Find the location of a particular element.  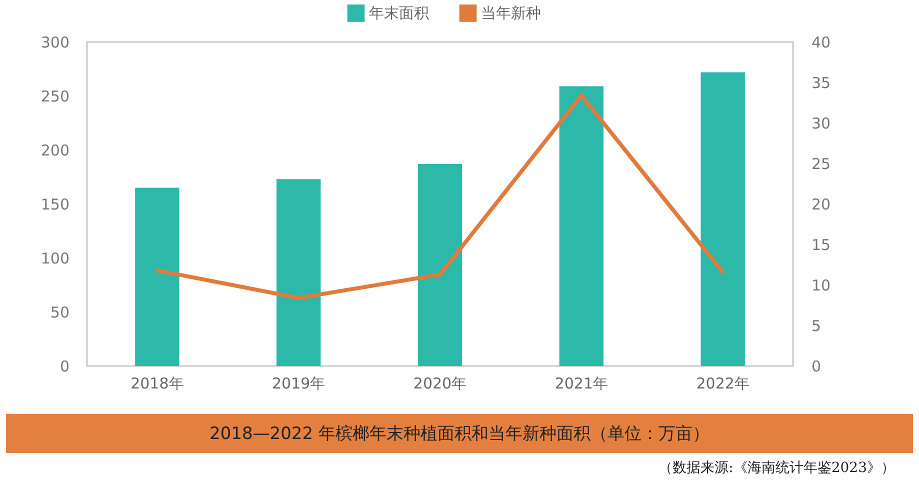

x-tick-label: 2020年 is located at coordinates (440, 383).